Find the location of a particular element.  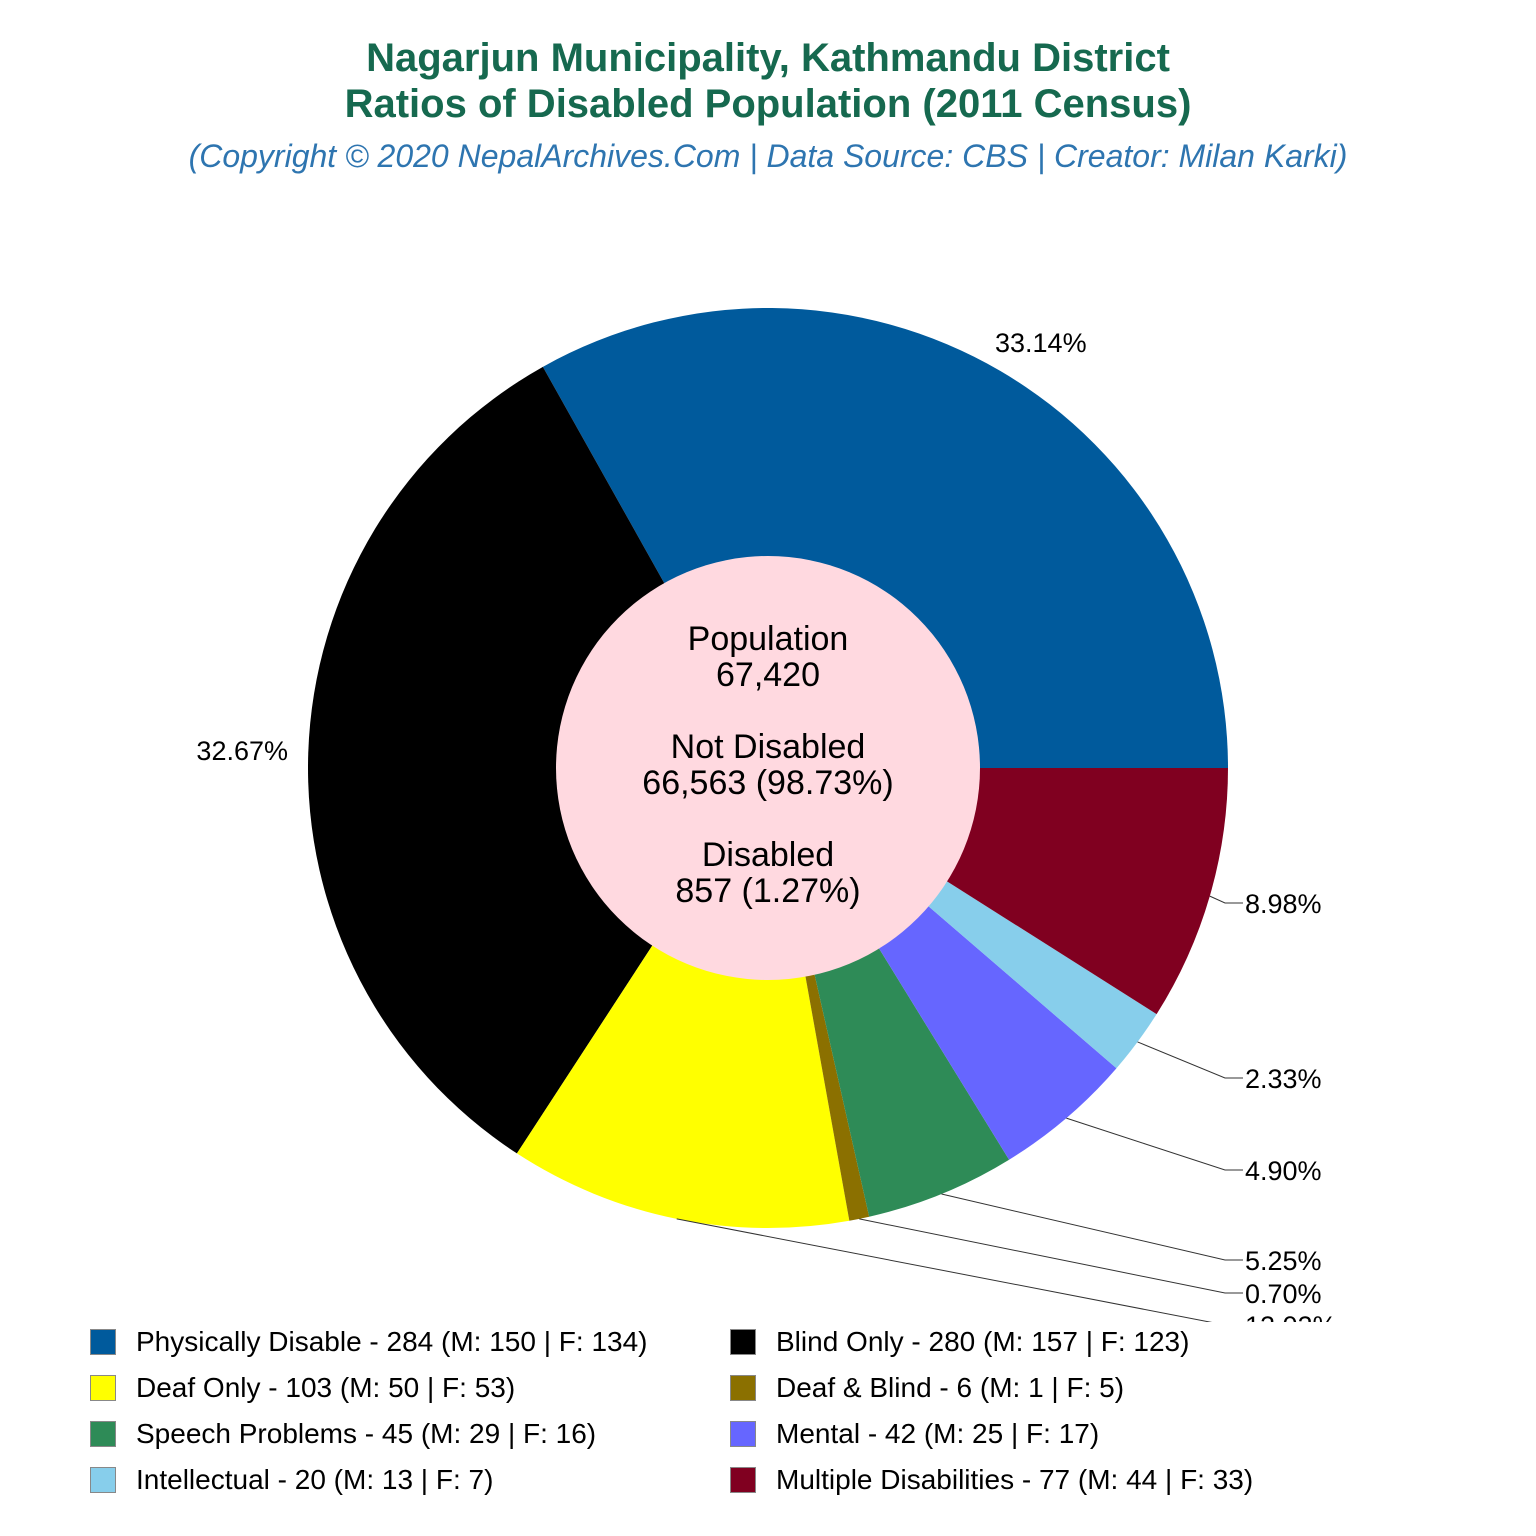

legend-item: Mental - 42 (M: 25 | F: 17) is located at coordinates (914, 1434).